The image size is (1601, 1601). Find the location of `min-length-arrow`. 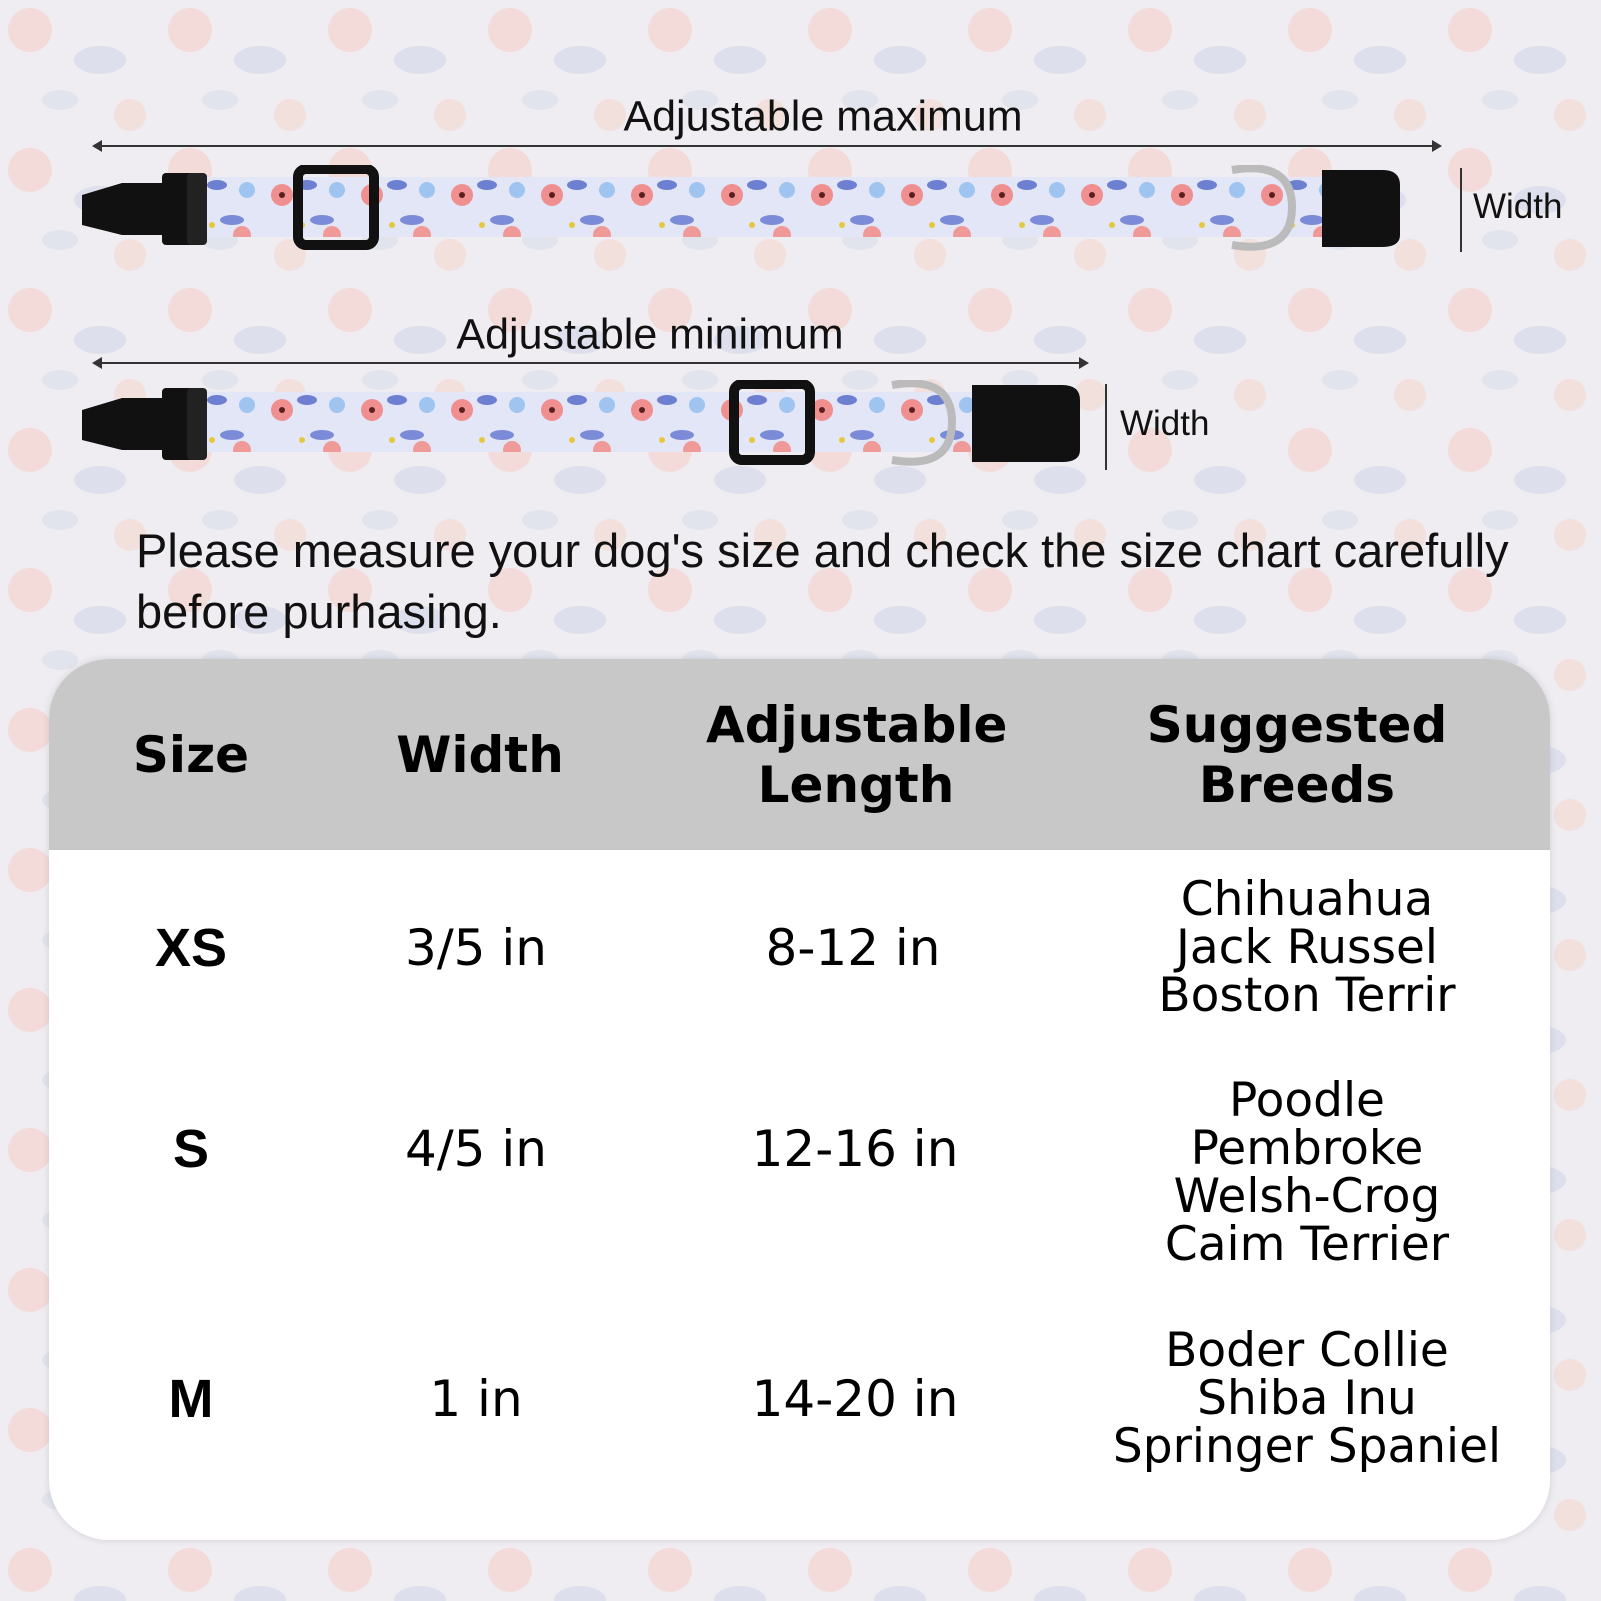

min-length-arrow is located at coordinates (590, 363).